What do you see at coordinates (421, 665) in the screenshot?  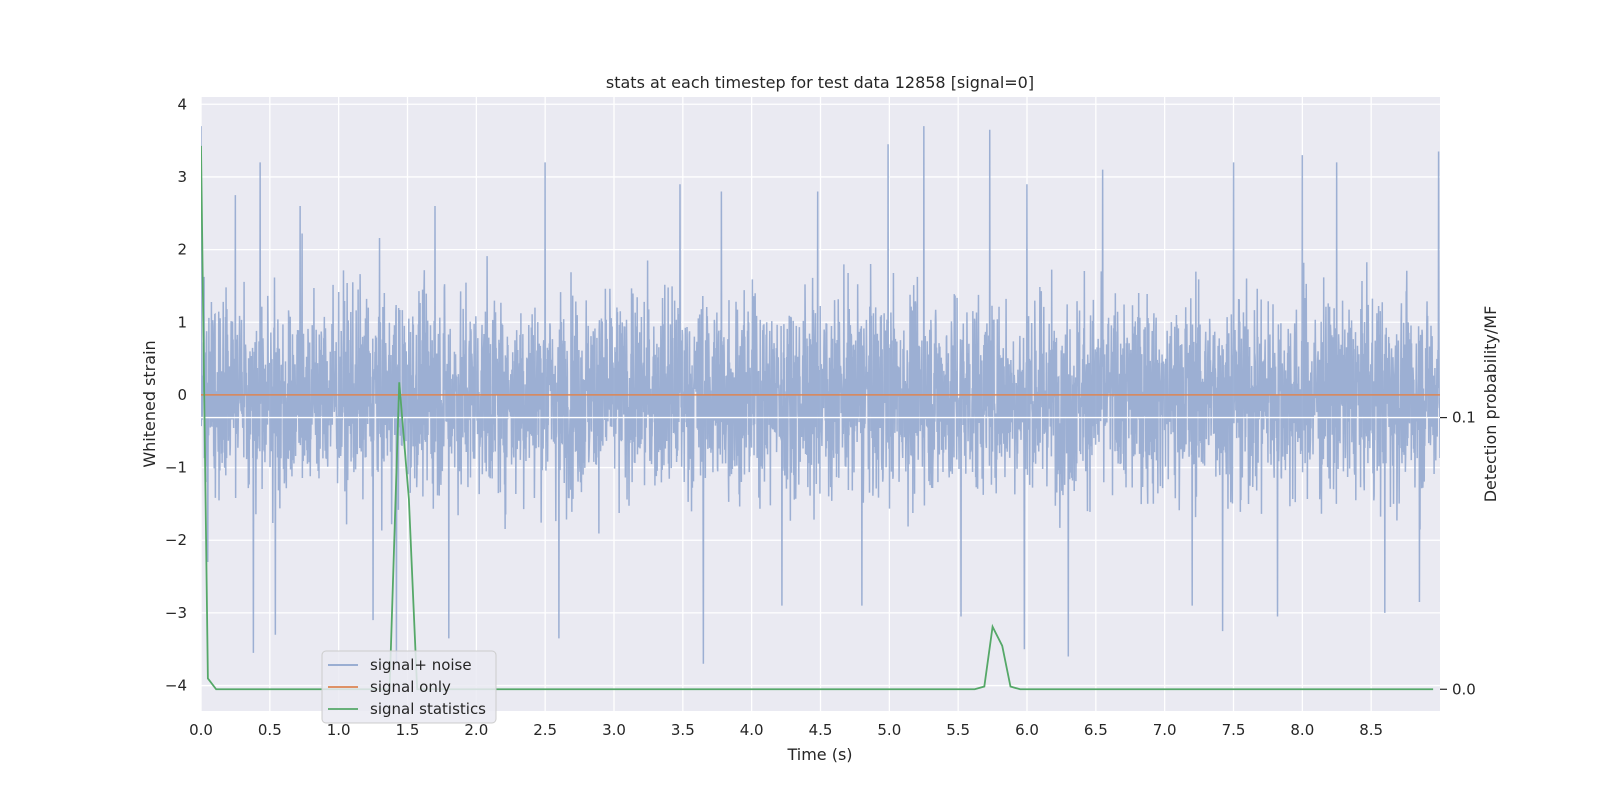 I see `legend-label: signal+ noise` at bounding box center [421, 665].